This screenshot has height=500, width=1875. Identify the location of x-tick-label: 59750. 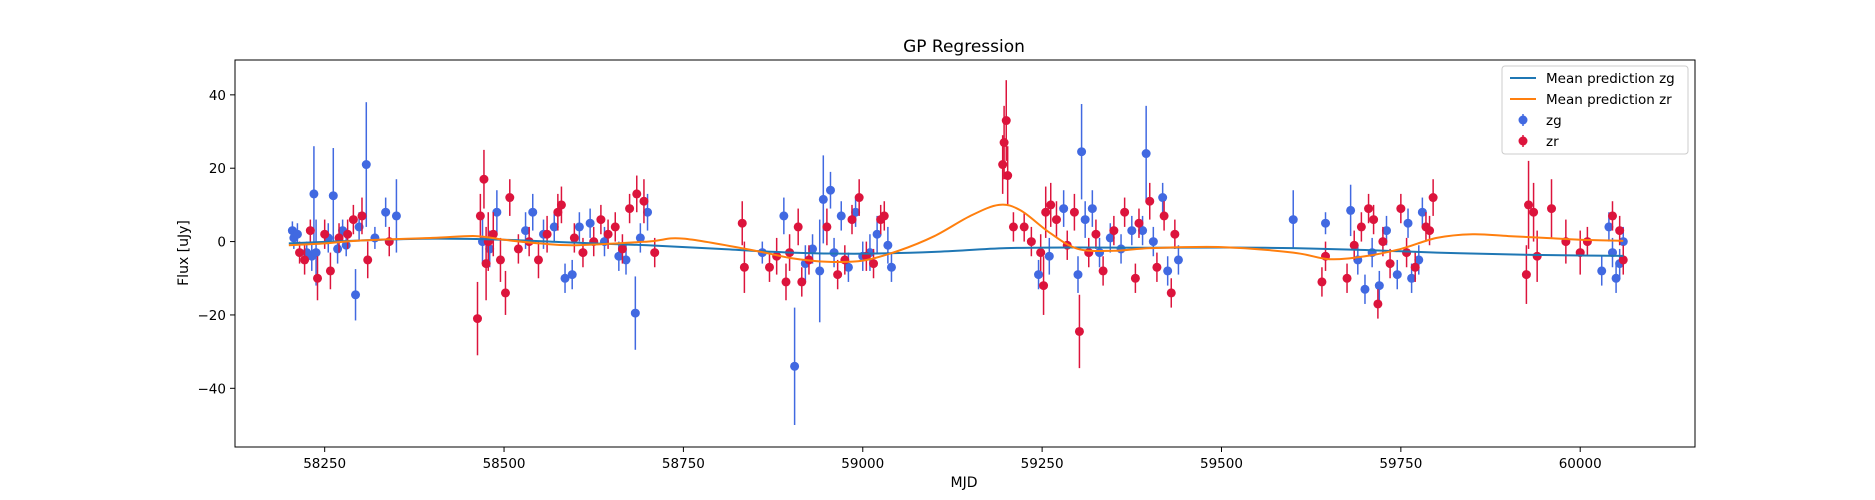
(1400, 464).